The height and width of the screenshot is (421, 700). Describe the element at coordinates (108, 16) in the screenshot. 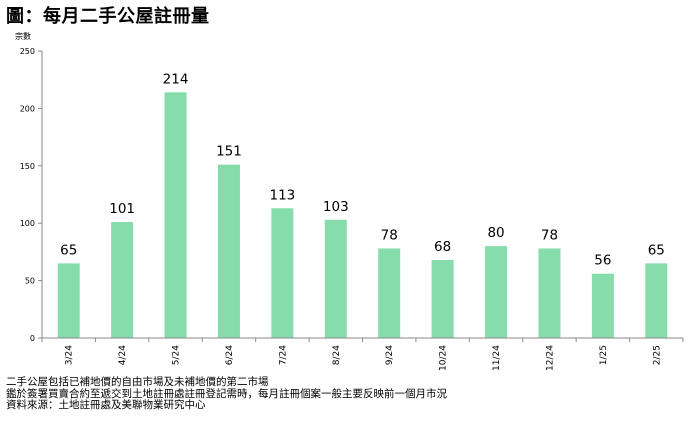

I see `chart-title: 圖：每月二手公屋註冊量` at that location.